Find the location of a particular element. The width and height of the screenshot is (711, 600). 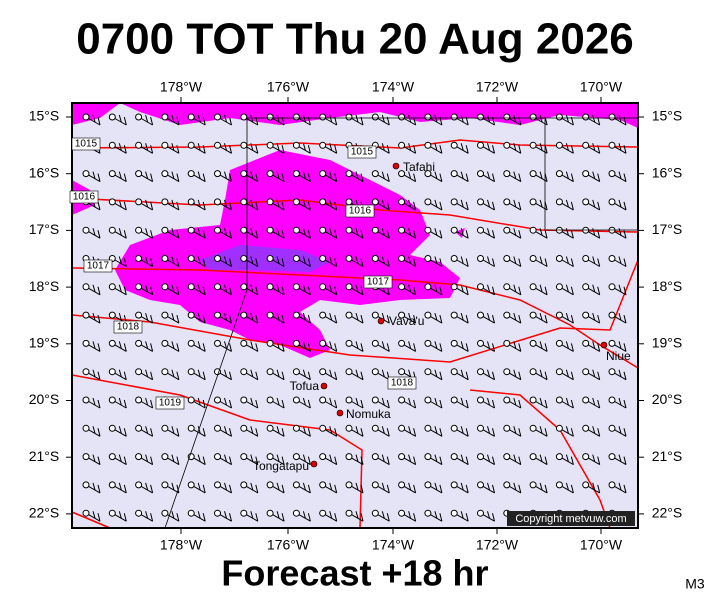

lat-label: 17°S is located at coordinates (667, 229).